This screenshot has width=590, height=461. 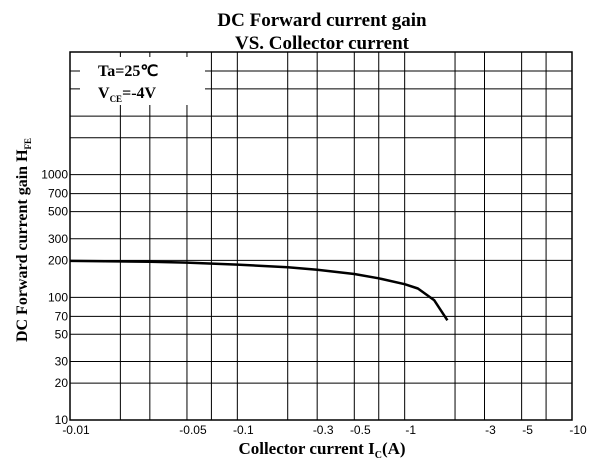 I want to click on x-tick-label: -0.05, so click(x=193, y=430).